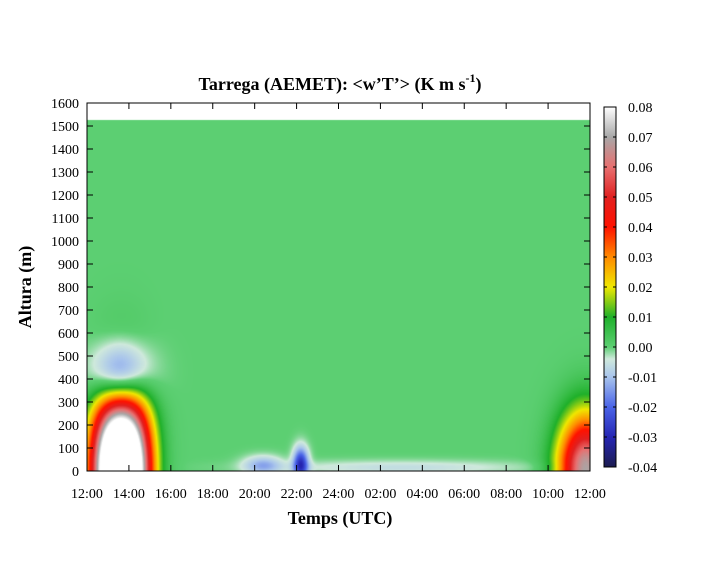 This screenshot has width=705, height=576. Describe the element at coordinates (642, 378) in the screenshot. I see `colorbar-tick-label: -0.01` at that location.